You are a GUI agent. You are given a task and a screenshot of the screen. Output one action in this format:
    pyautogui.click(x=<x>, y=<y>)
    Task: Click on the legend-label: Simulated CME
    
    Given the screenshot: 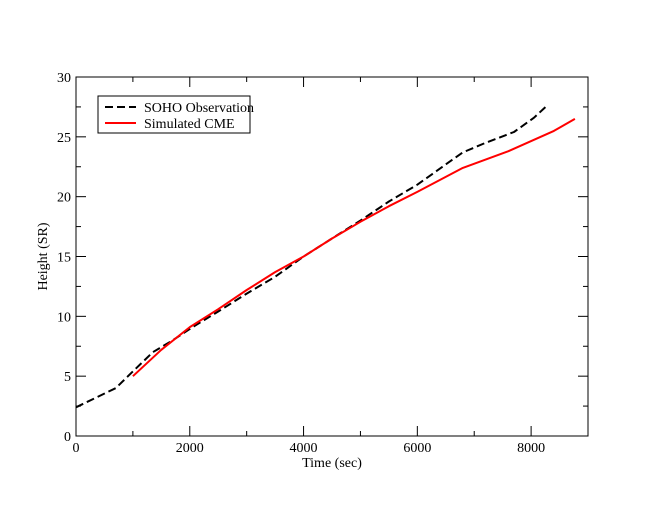 What is the action you would take?
    pyautogui.click(x=189, y=124)
    